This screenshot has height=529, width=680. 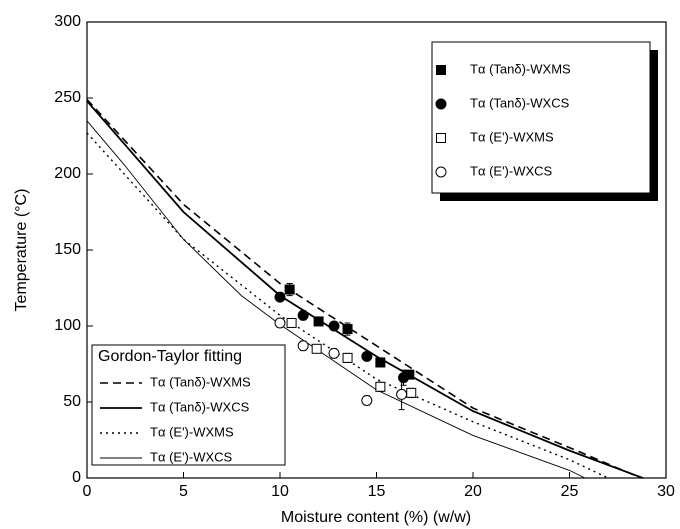 I want to click on x-axis-label: Moisture content (%) (w/w), so click(x=376, y=517).